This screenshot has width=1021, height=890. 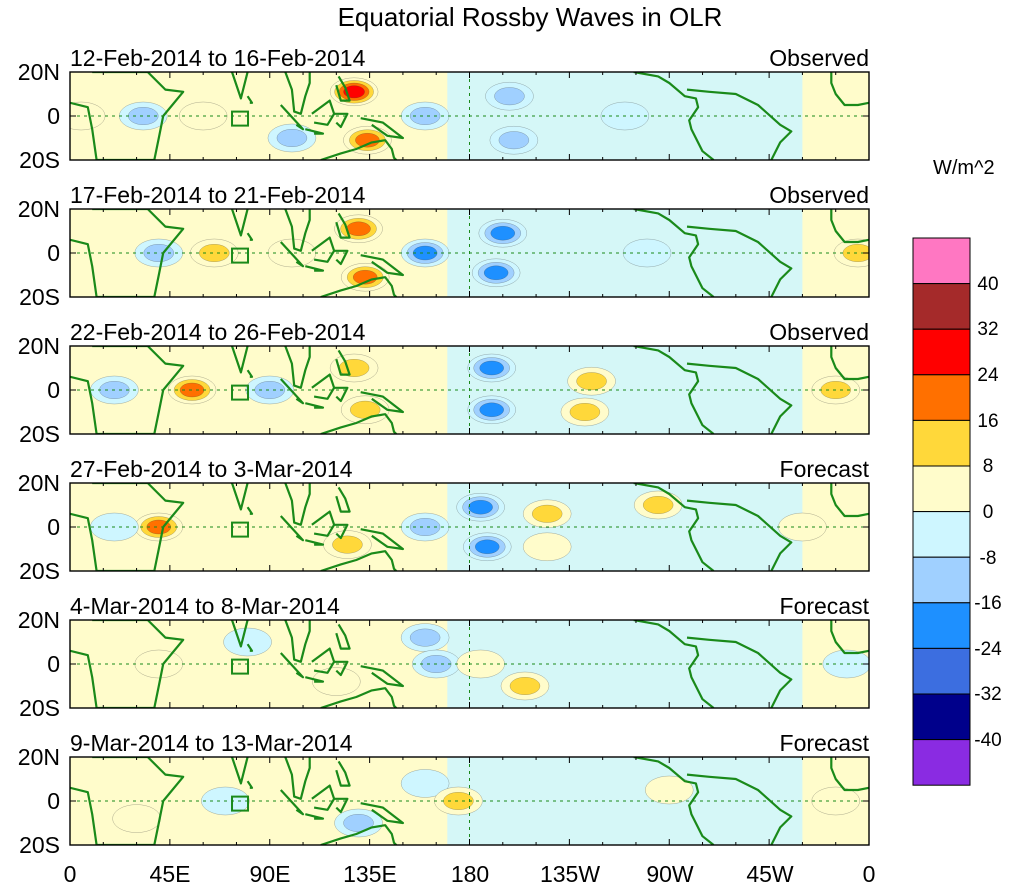 I want to click on colorbar-label: -16, so click(x=988, y=603).